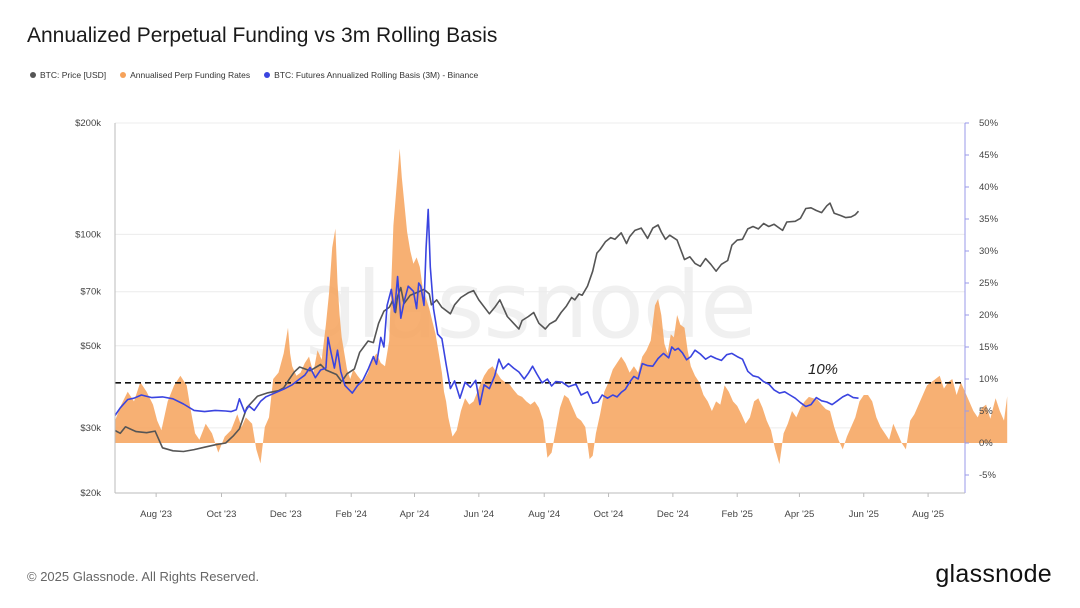 The image size is (1080, 608). What do you see at coordinates (190, 75) in the screenshot?
I see `legend-label-funding: Annualised Perp Funding Rates` at bounding box center [190, 75].